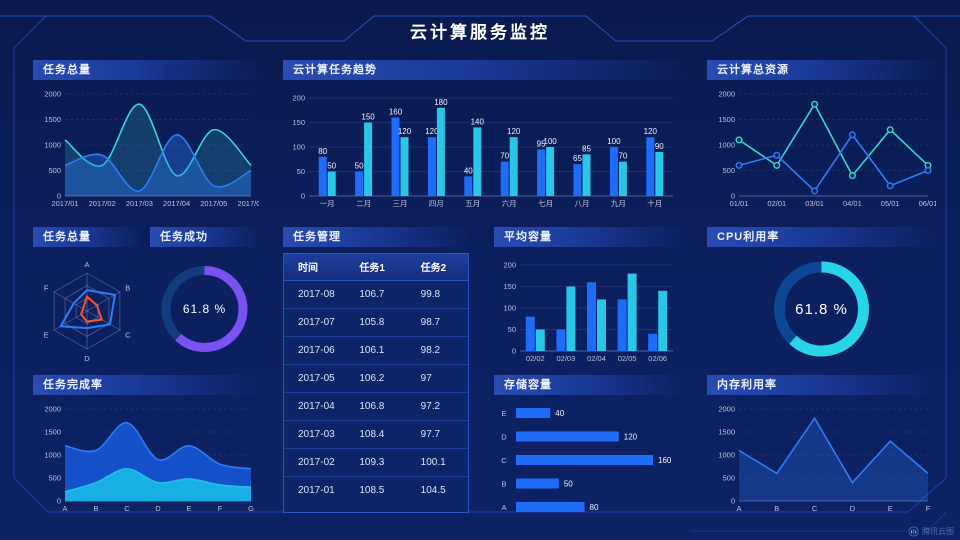 The width and height of the screenshot is (960, 540). What do you see at coordinates (588, 385) in the screenshot?
I see `panel-title-storage: 存储容量` at bounding box center [588, 385].